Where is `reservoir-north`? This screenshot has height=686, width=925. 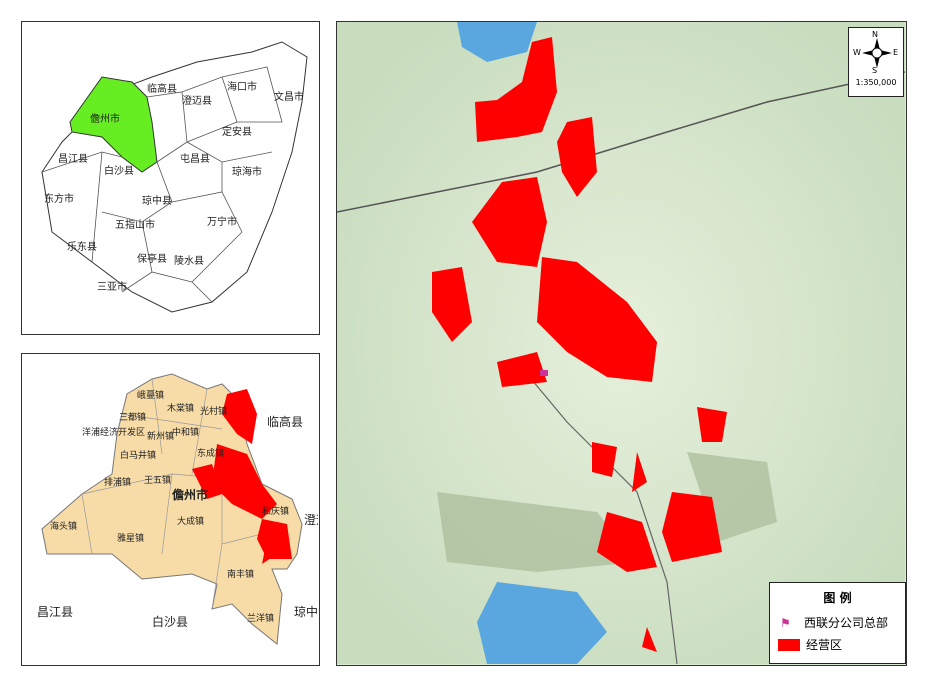 reservoir-north is located at coordinates (497, 42).